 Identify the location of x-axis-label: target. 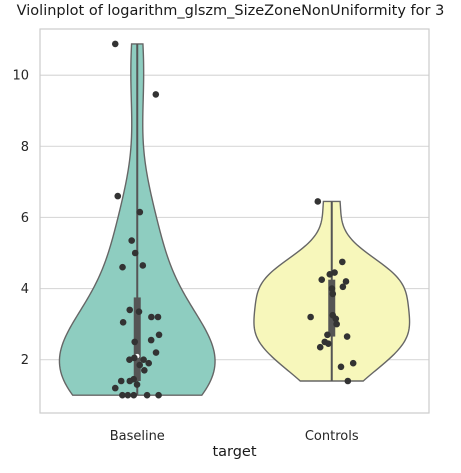
(234, 452).